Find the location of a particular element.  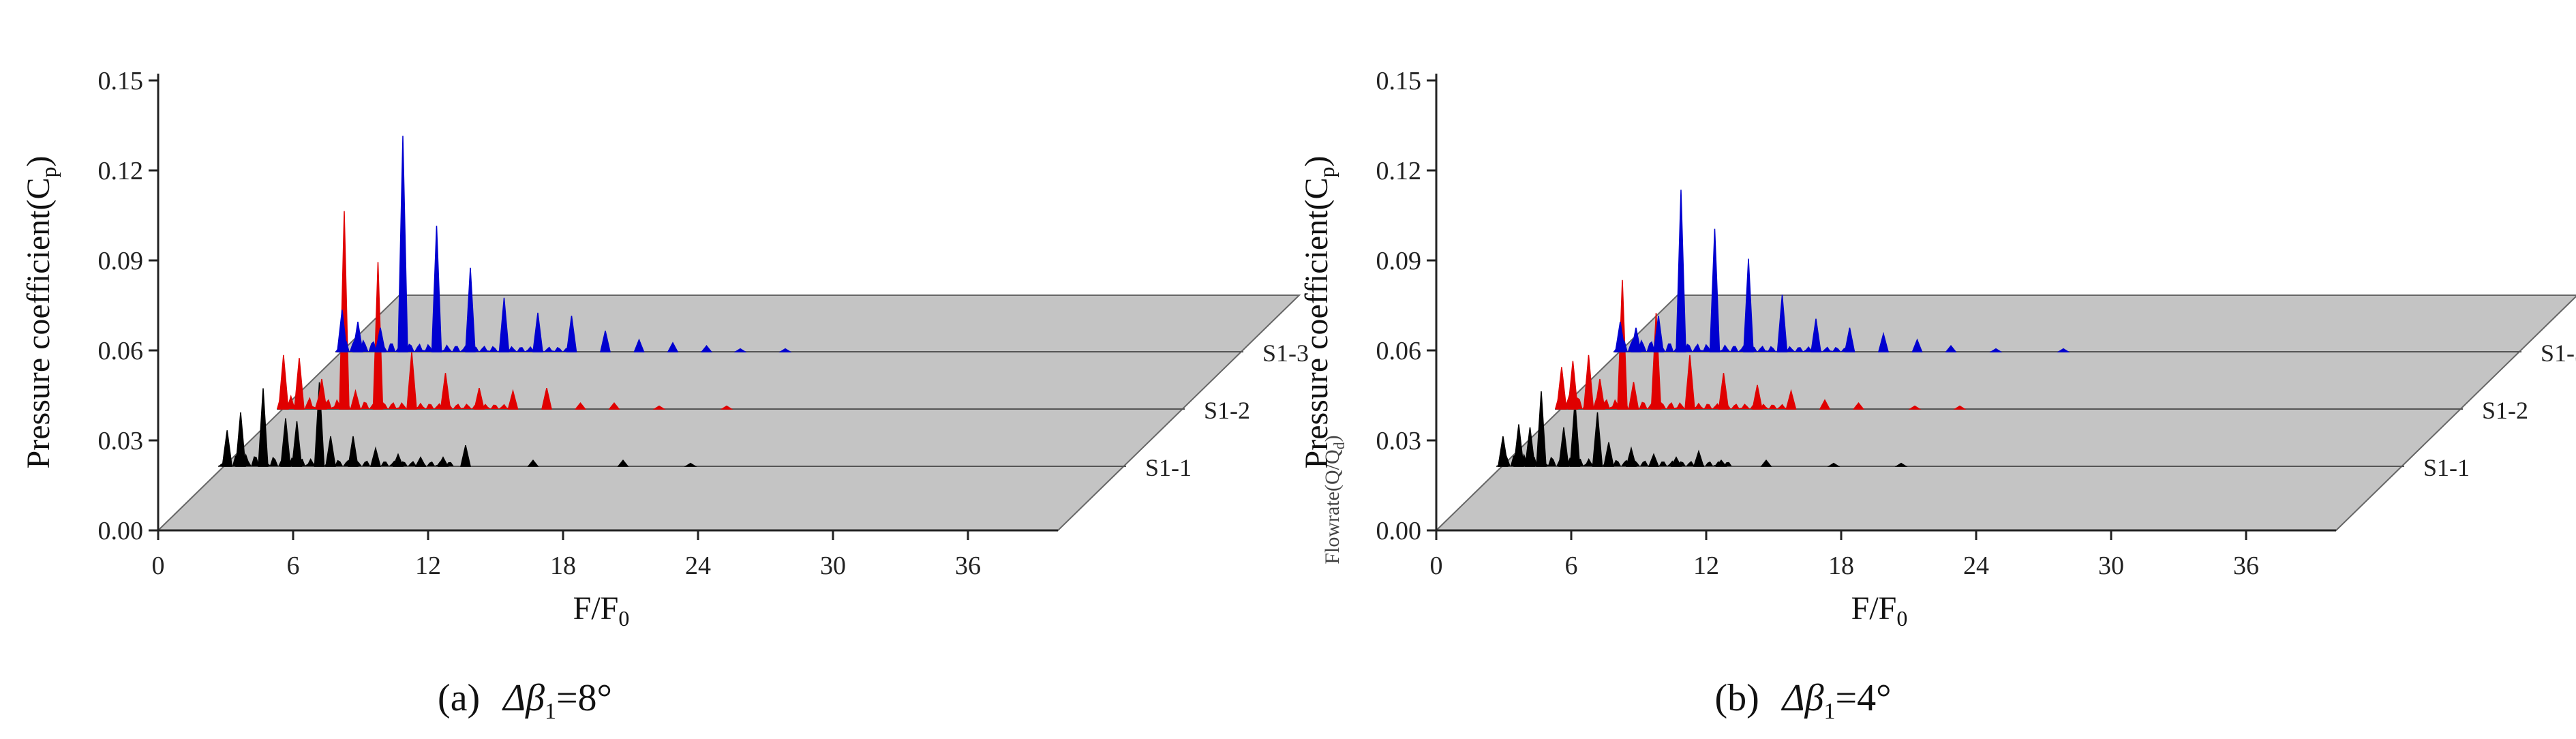

panel-caption: (b) Δβ1=4° is located at coordinates (1803, 700).